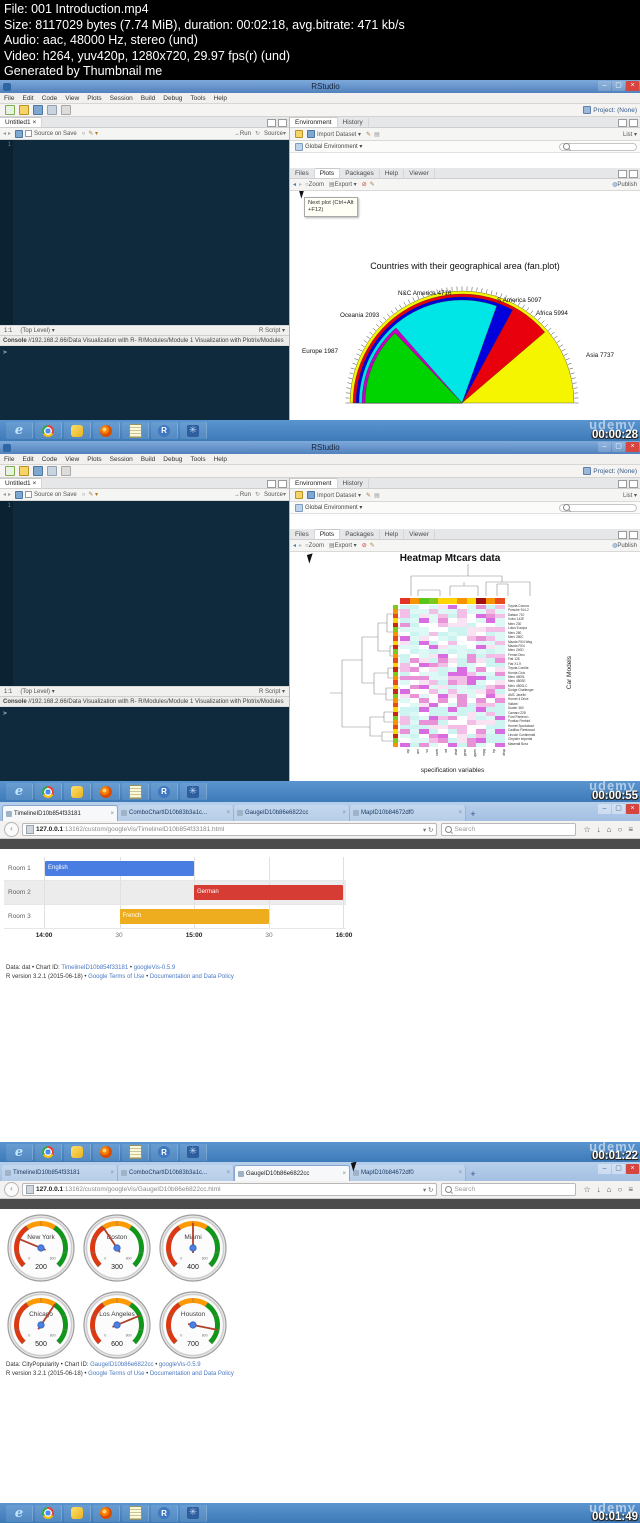  I want to click on source-button: Source, so click(273, 494).